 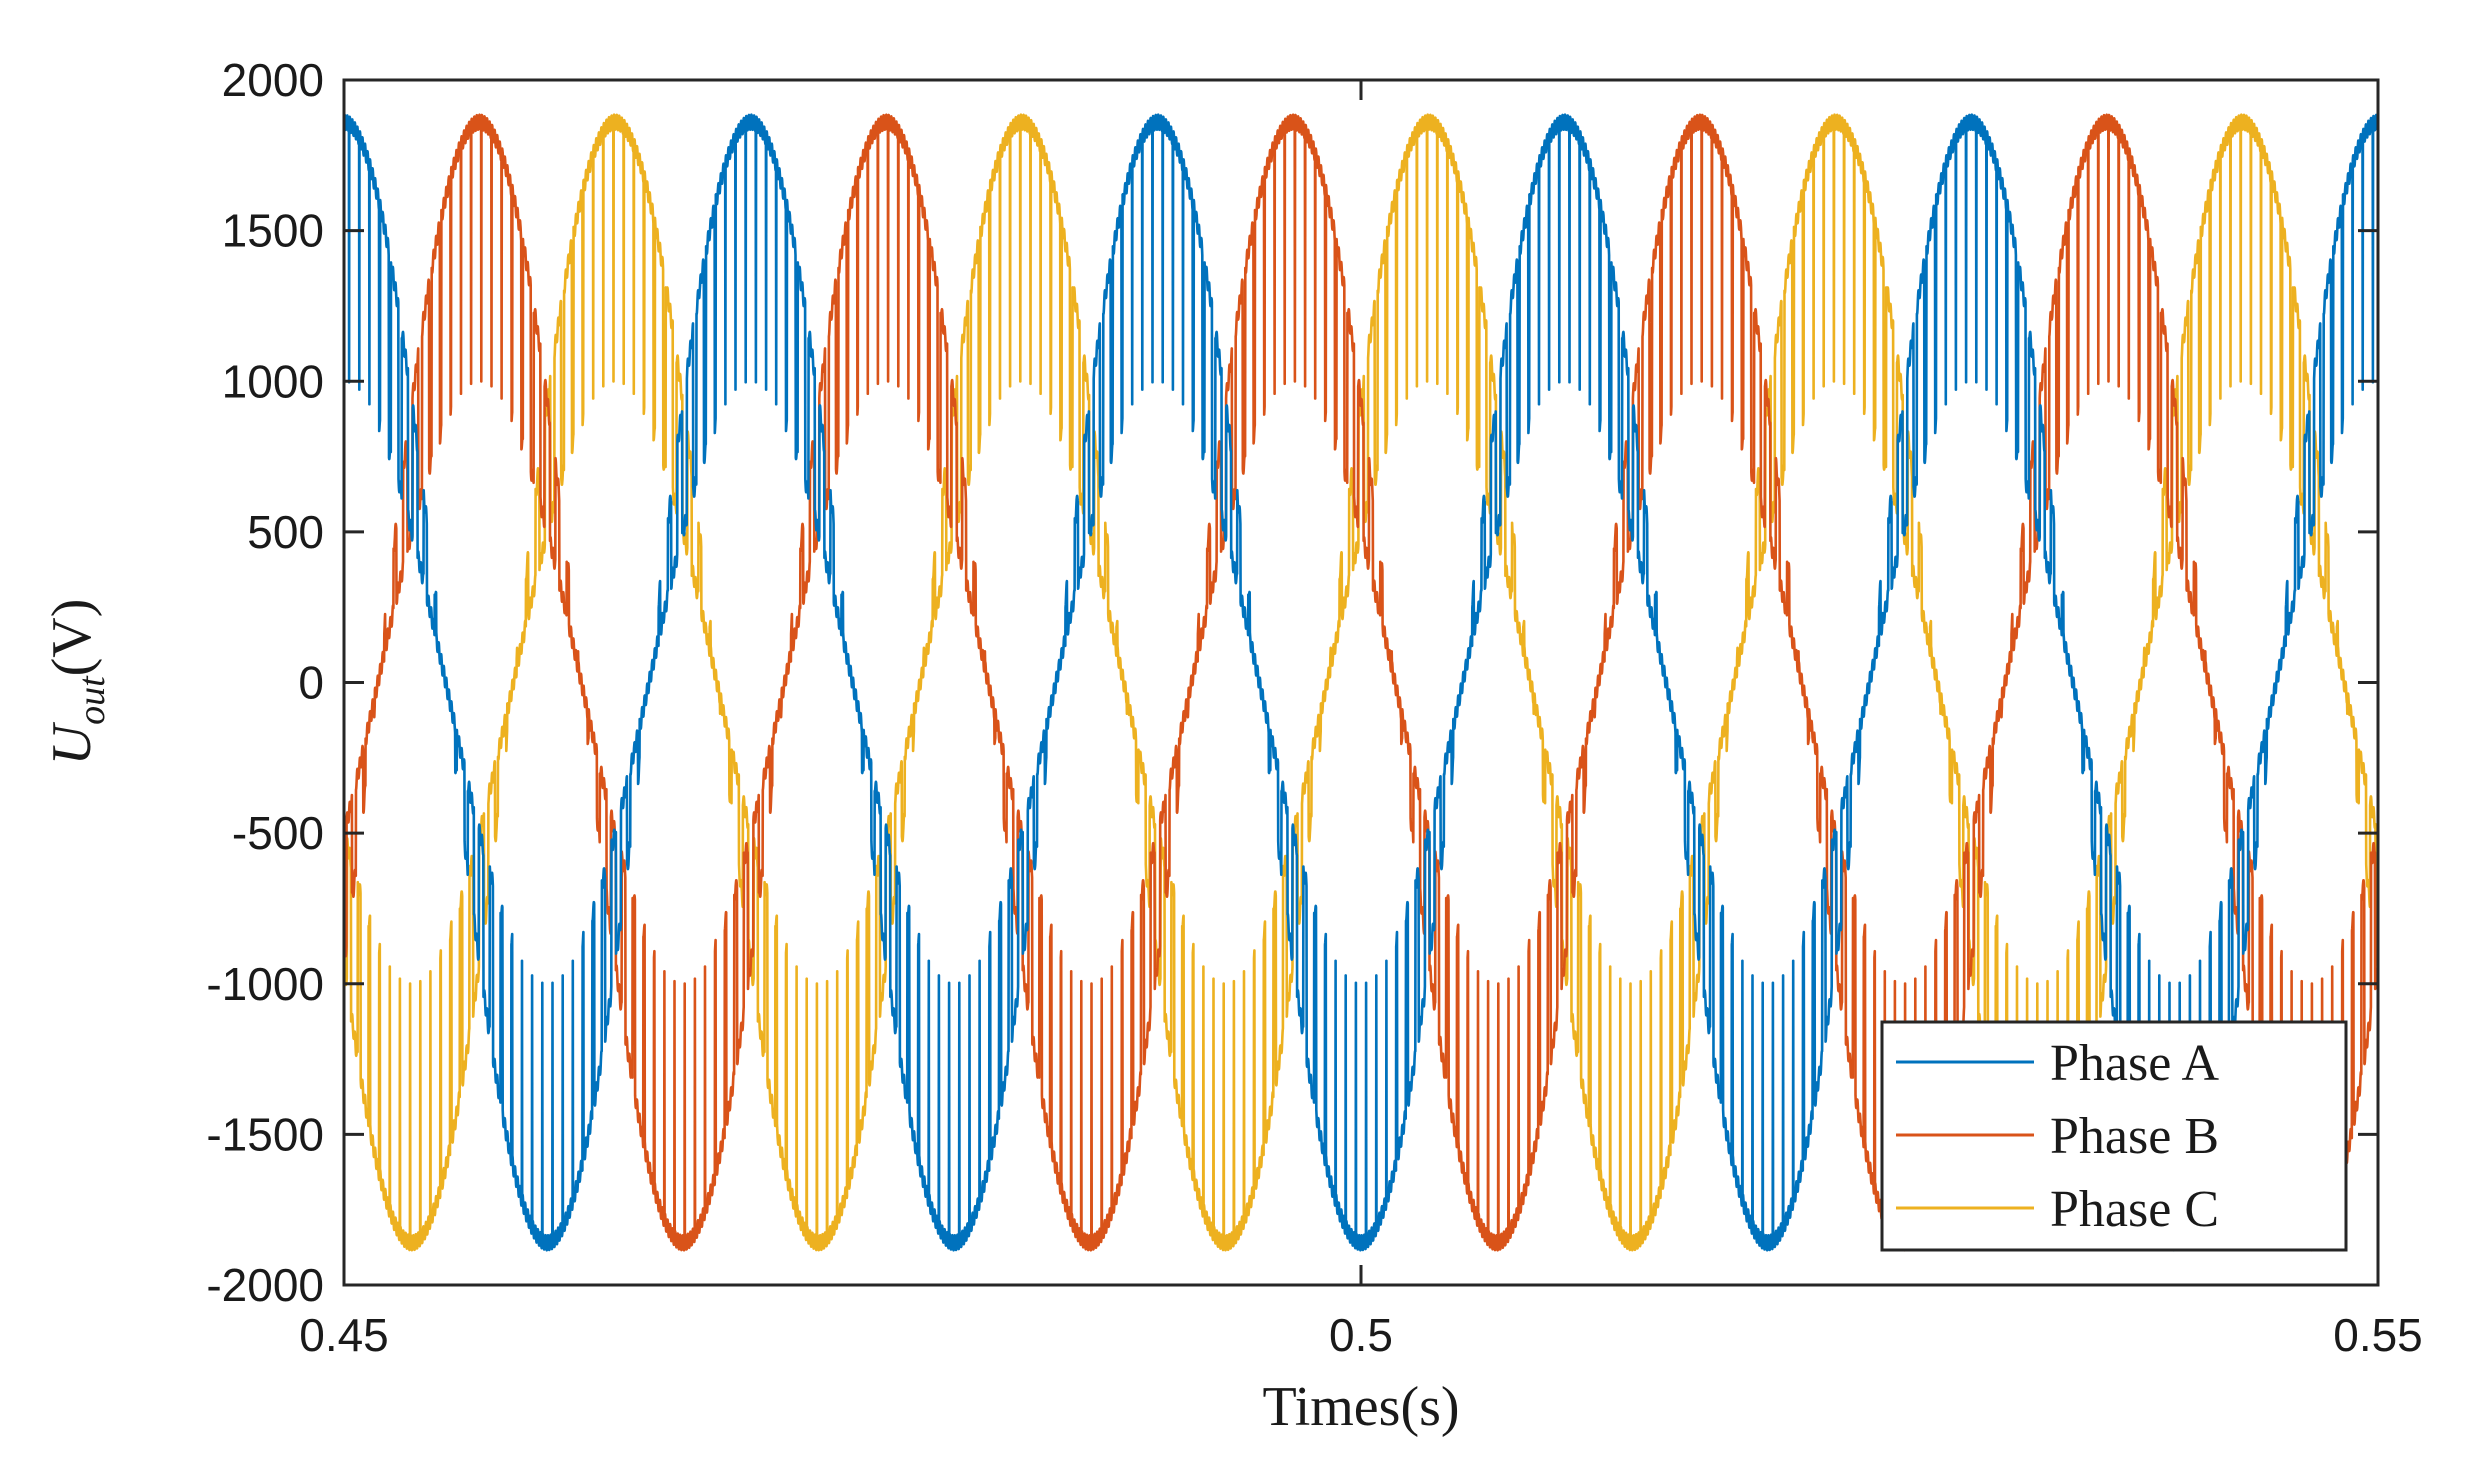 I want to click on y-tick-label: 2000, so click(x=273, y=80).